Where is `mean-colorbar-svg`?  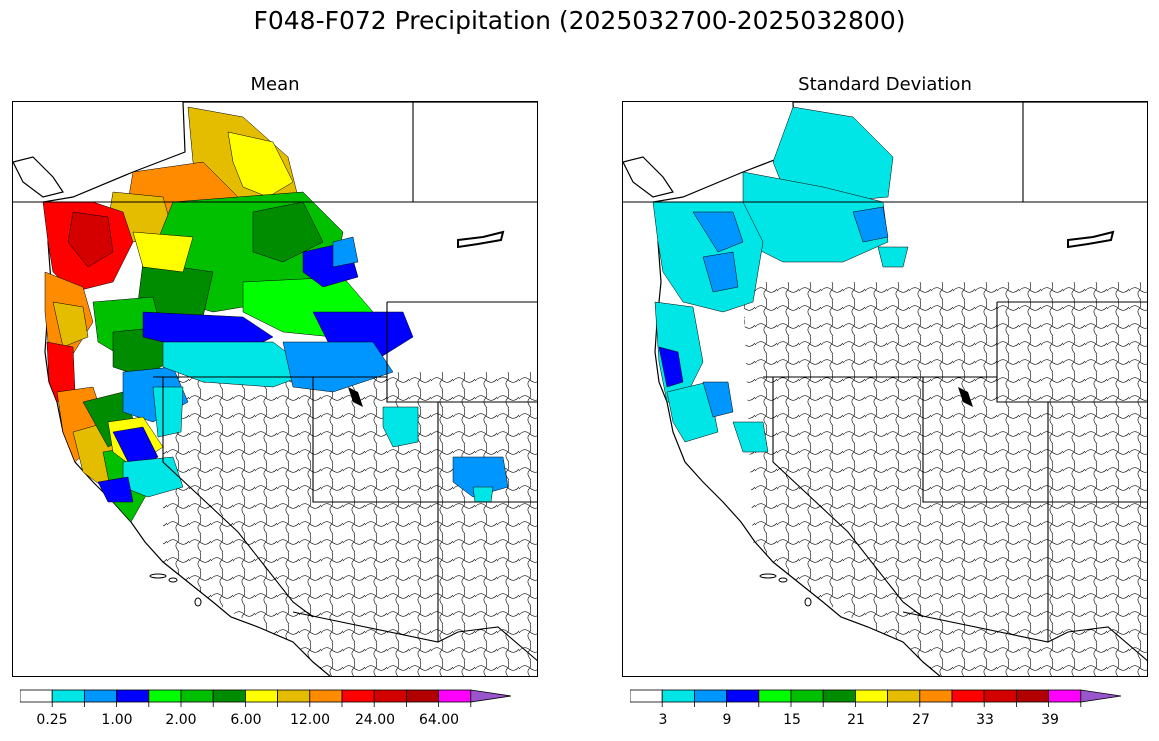 mean-colorbar-svg is located at coordinates (266, 698).